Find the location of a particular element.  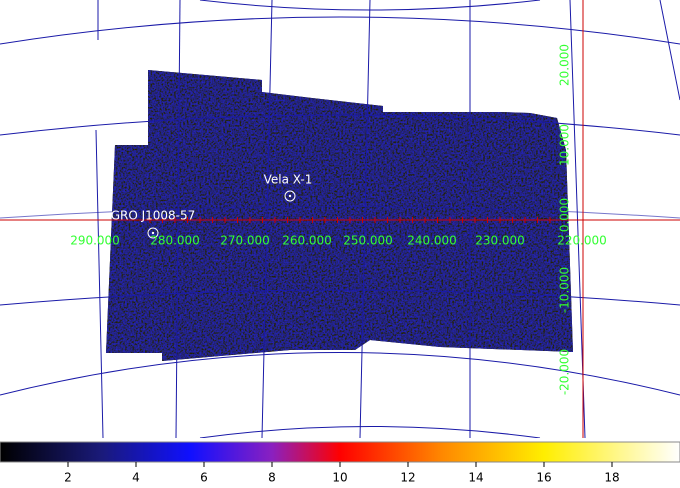

colorbar-tick-label: 6 is located at coordinates (204, 478).